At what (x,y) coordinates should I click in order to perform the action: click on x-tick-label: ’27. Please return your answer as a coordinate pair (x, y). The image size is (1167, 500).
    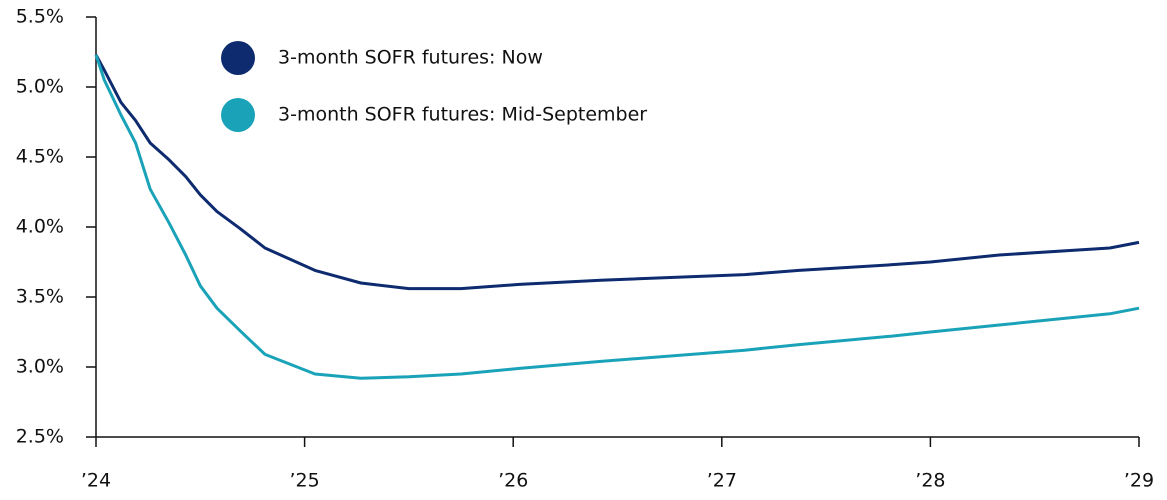
    Looking at the image, I should click on (722, 481).